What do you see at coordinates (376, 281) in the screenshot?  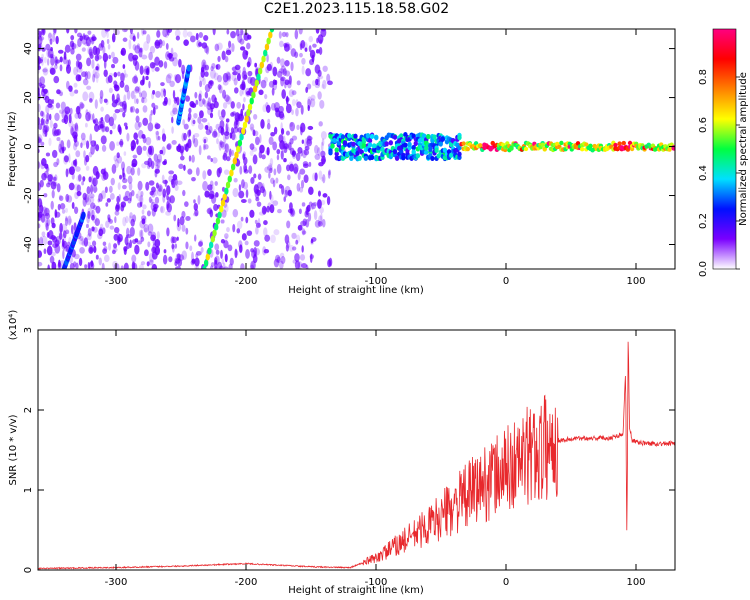 I see `x-tick-label: -100` at bounding box center [376, 281].